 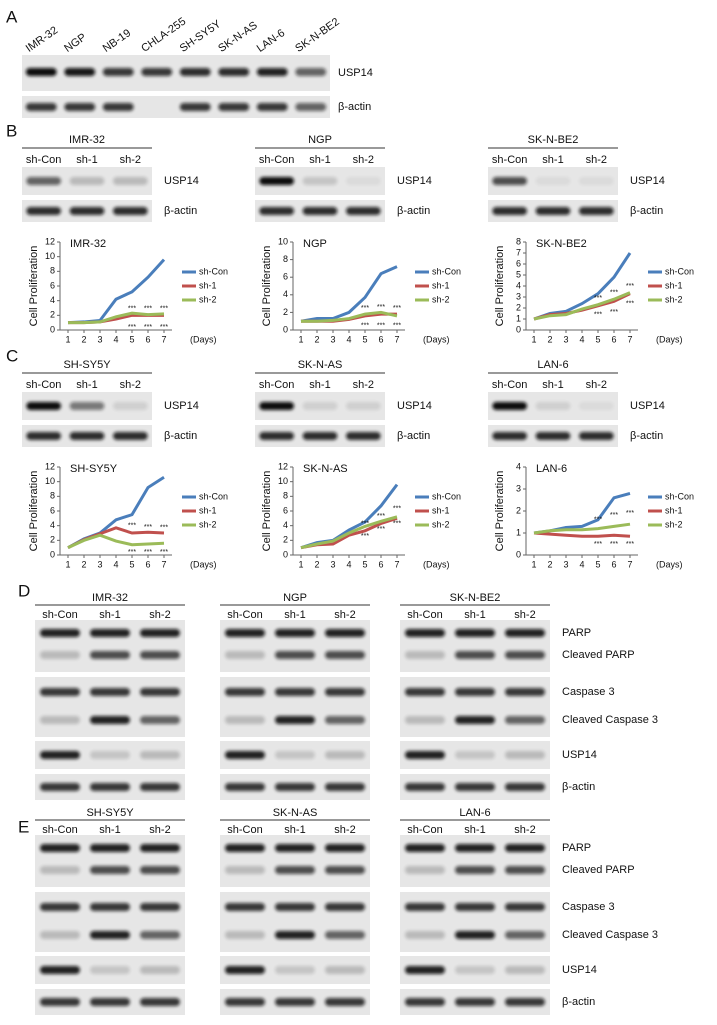 What do you see at coordinates (518, 488) in the screenshot?
I see `y-tick-label: 3` at bounding box center [518, 488].